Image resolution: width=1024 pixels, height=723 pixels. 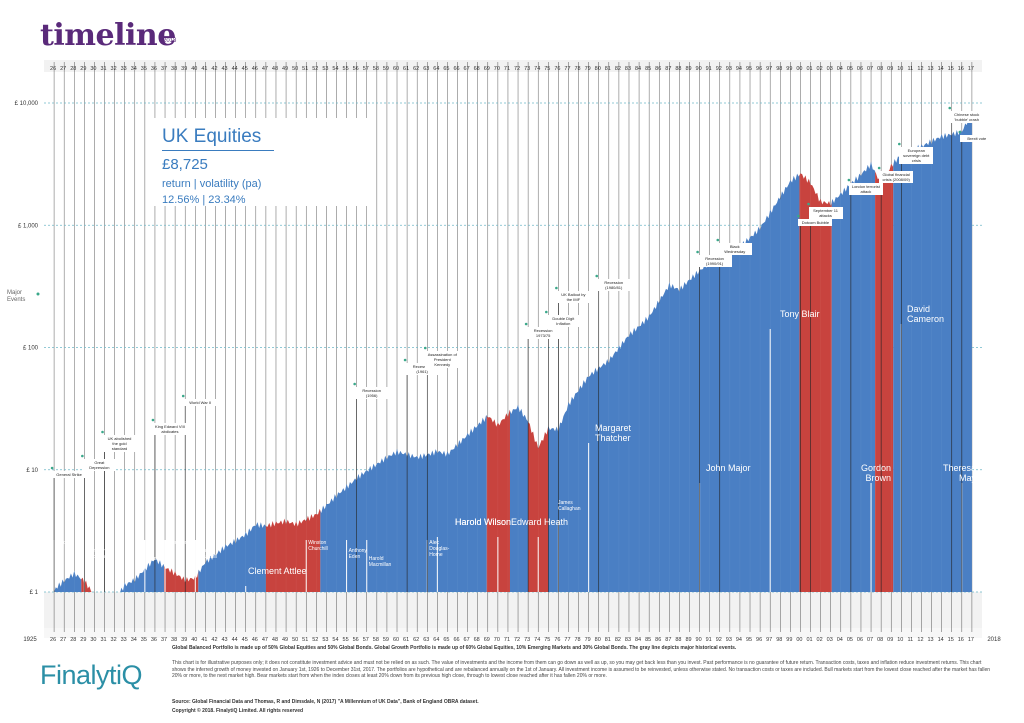 I want to click on x-tick-bottom: 76, so click(x=557, y=640).